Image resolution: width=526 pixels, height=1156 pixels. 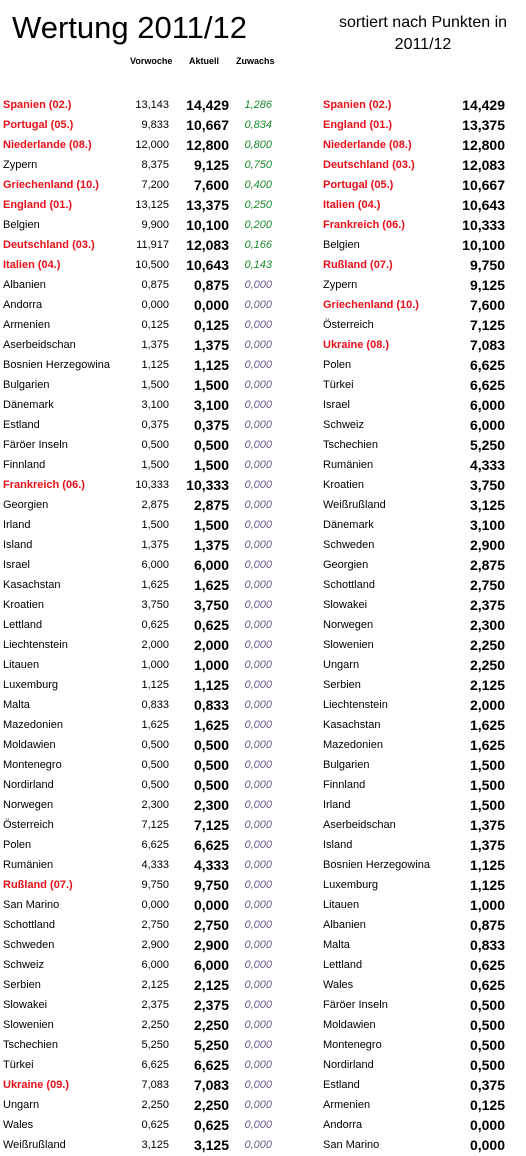 What do you see at coordinates (211, 1065) in the screenshot?
I see `current-value: 6,625` at bounding box center [211, 1065].